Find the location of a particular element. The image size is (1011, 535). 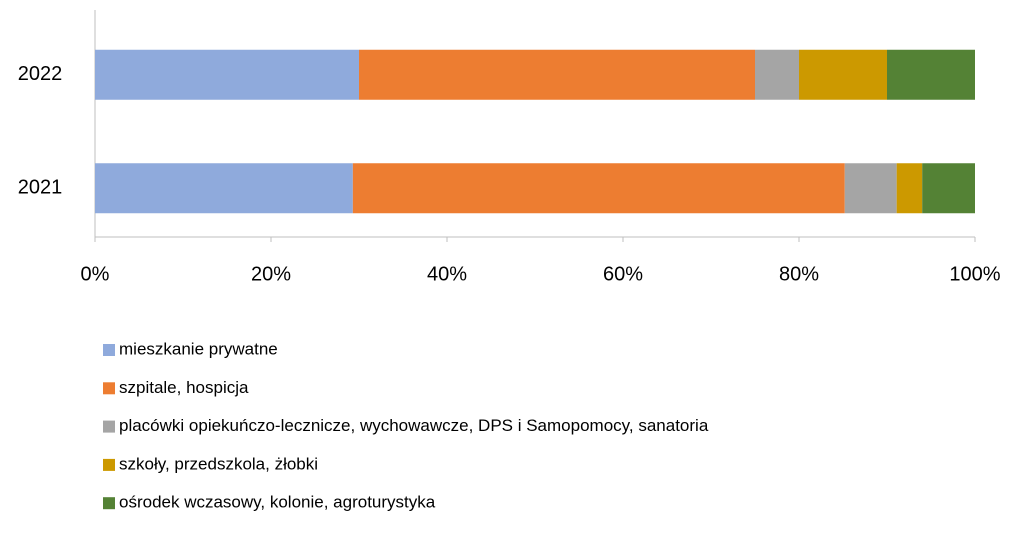

y-tick-label: 2021 is located at coordinates (40, 188).